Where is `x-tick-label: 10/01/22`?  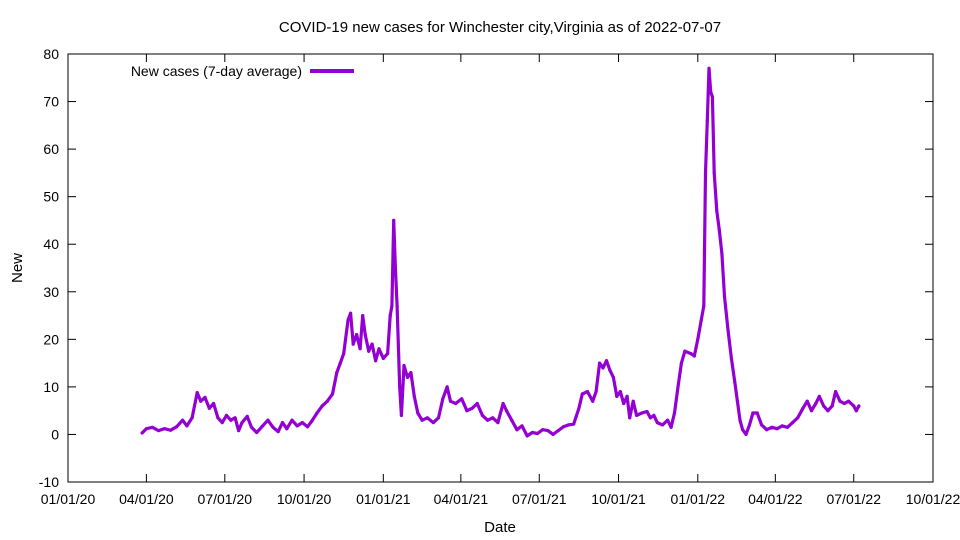
x-tick-label: 10/01/22 is located at coordinates (933, 499).